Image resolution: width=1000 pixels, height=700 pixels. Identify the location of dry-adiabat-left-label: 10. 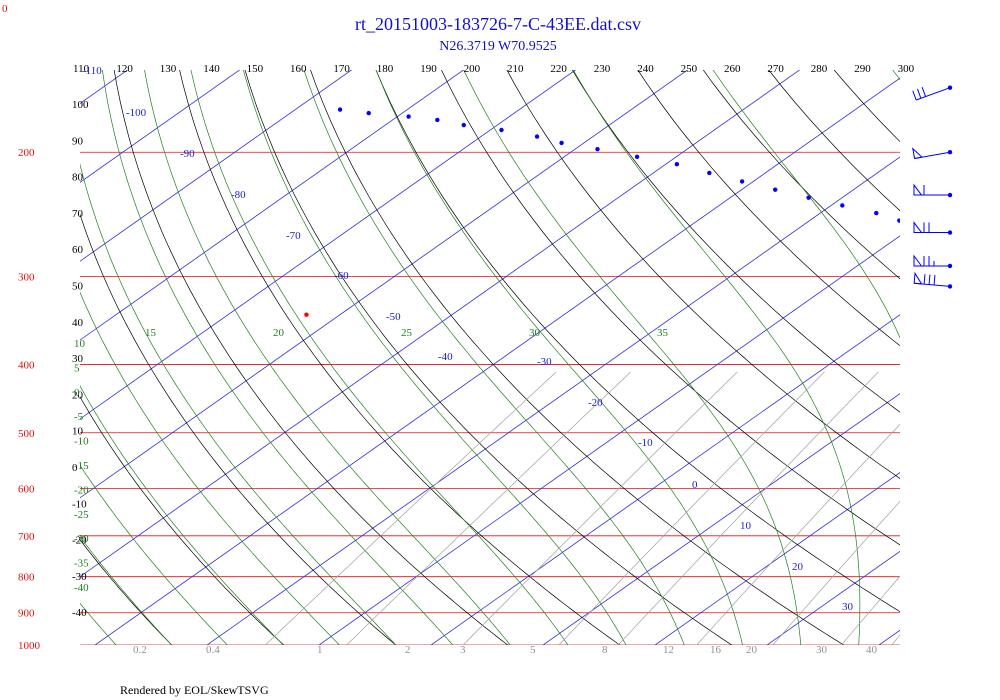
(78, 432).